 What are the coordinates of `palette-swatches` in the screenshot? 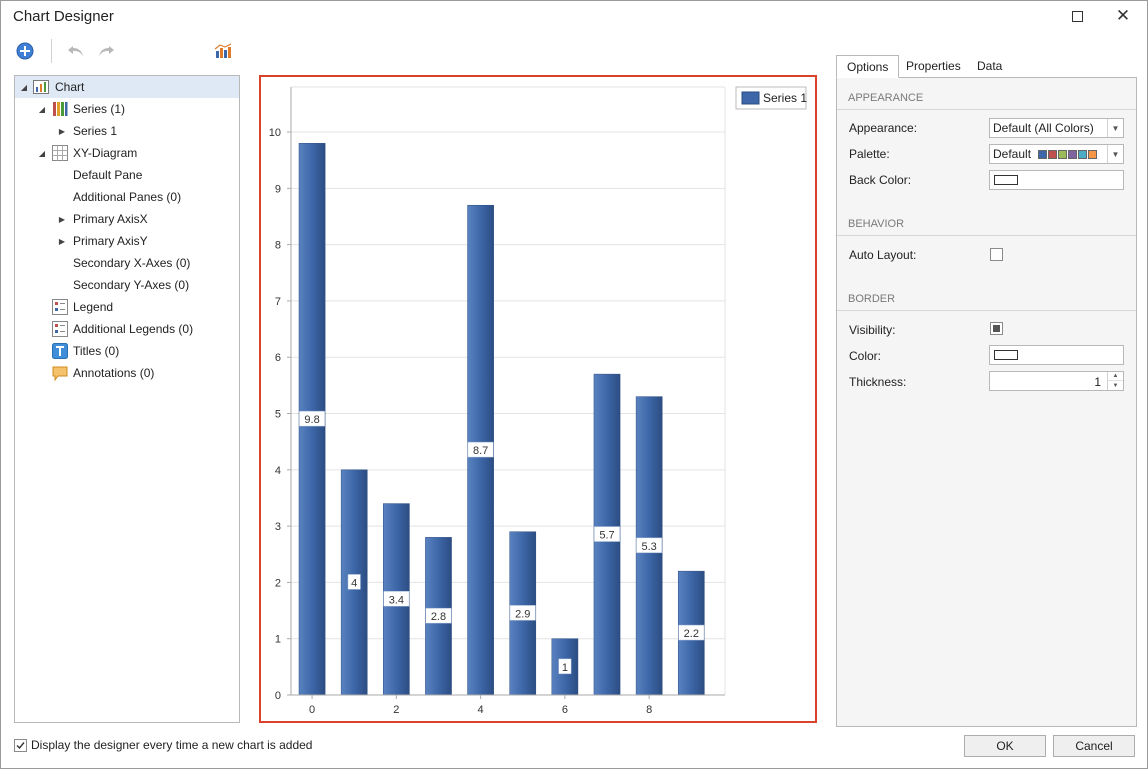 It's located at (1068, 154).